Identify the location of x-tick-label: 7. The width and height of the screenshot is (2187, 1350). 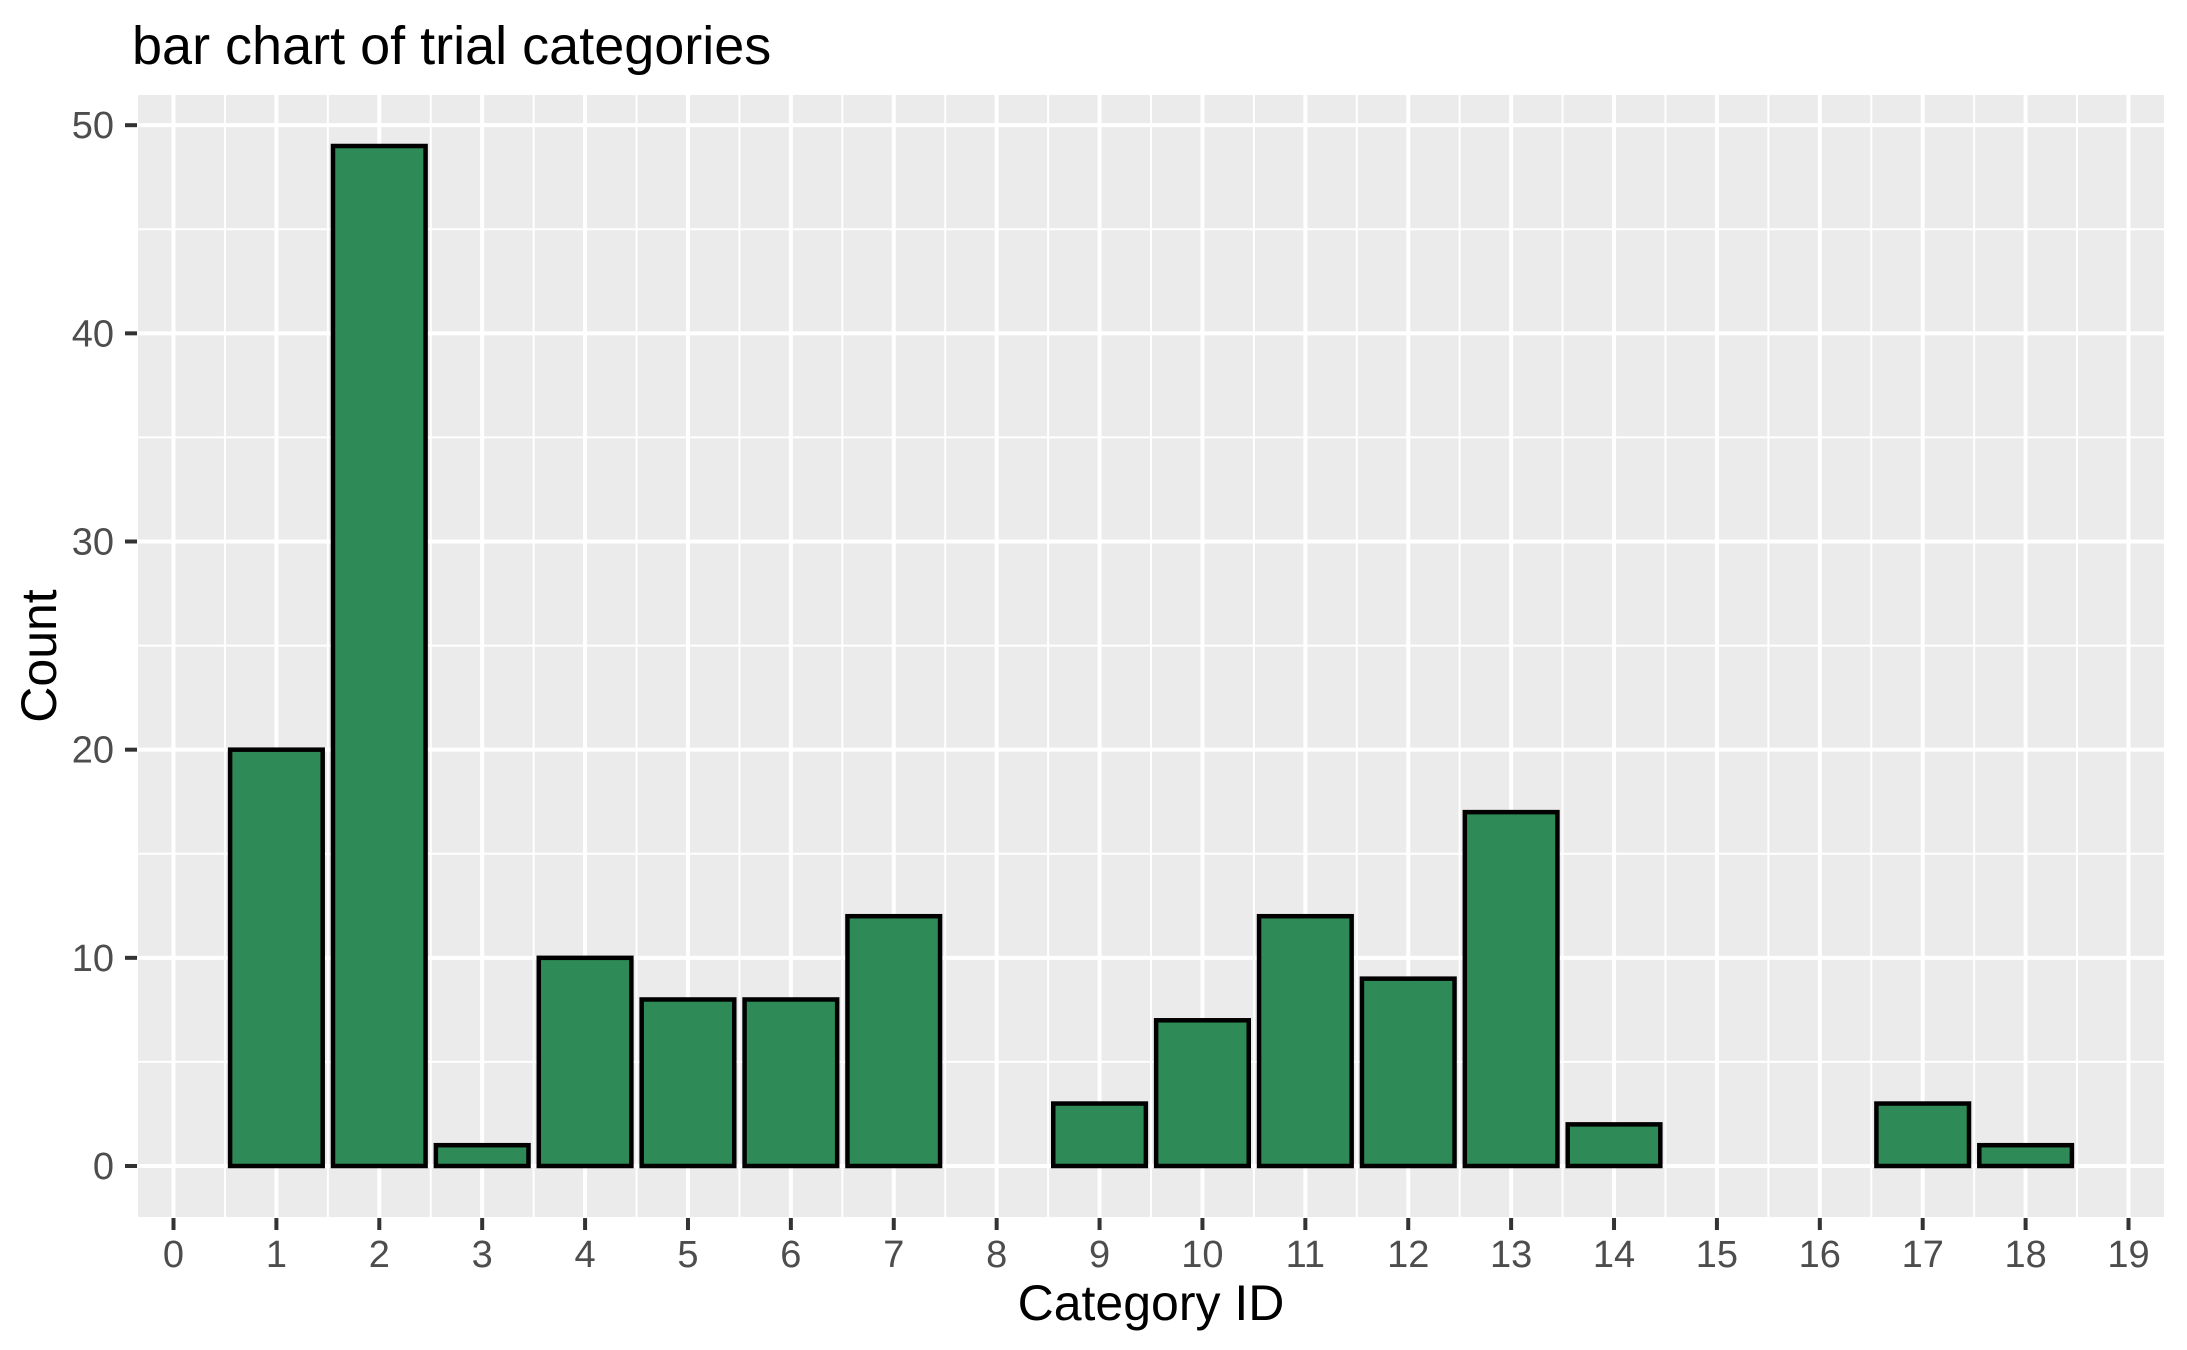
(893, 1255).